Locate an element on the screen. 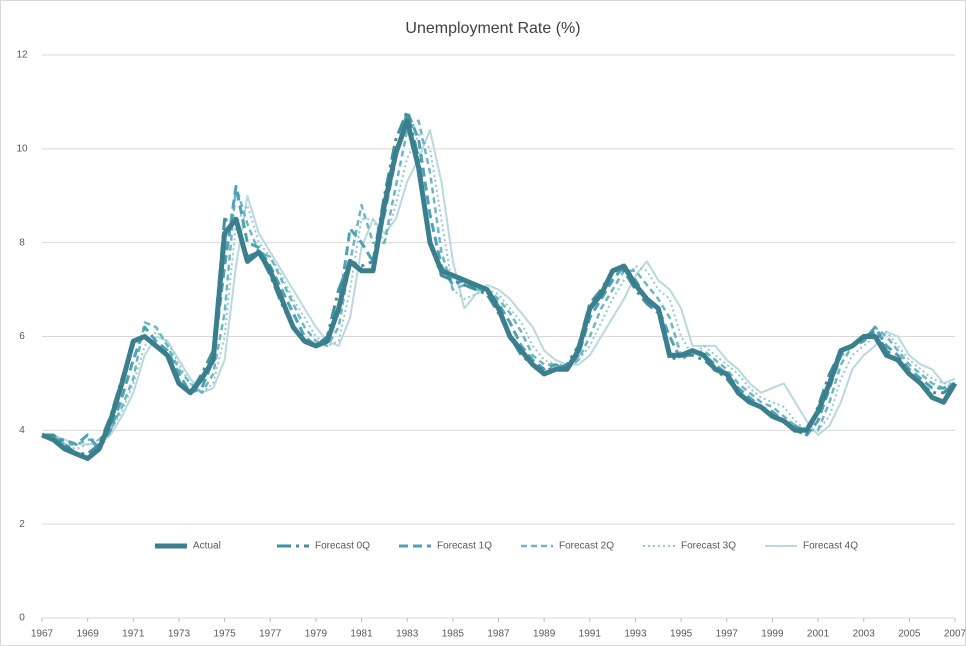 The image size is (966, 646). x-tick-label: 1973 is located at coordinates (179, 634).